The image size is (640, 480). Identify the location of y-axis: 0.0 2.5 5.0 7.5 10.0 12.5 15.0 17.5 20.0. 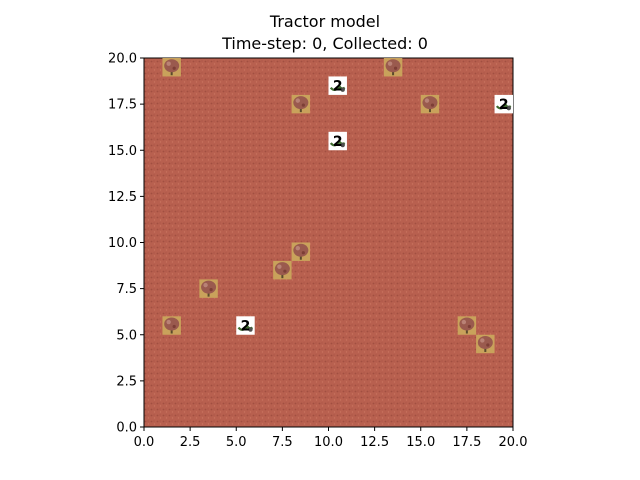
(126, 244).